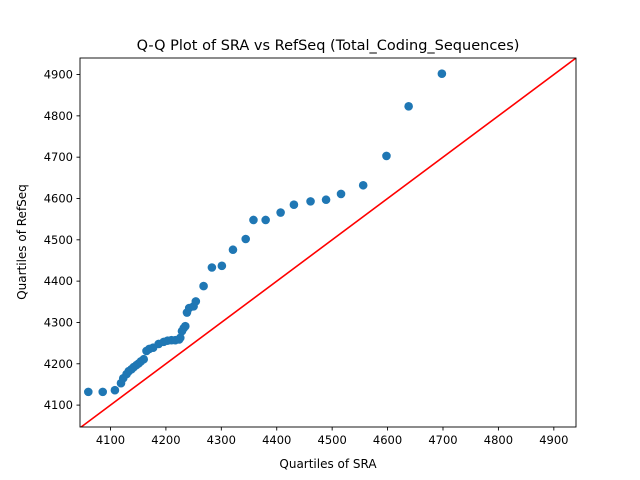  What do you see at coordinates (58, 198) in the screenshot?
I see `y-tick-label: 4600` at bounding box center [58, 198].